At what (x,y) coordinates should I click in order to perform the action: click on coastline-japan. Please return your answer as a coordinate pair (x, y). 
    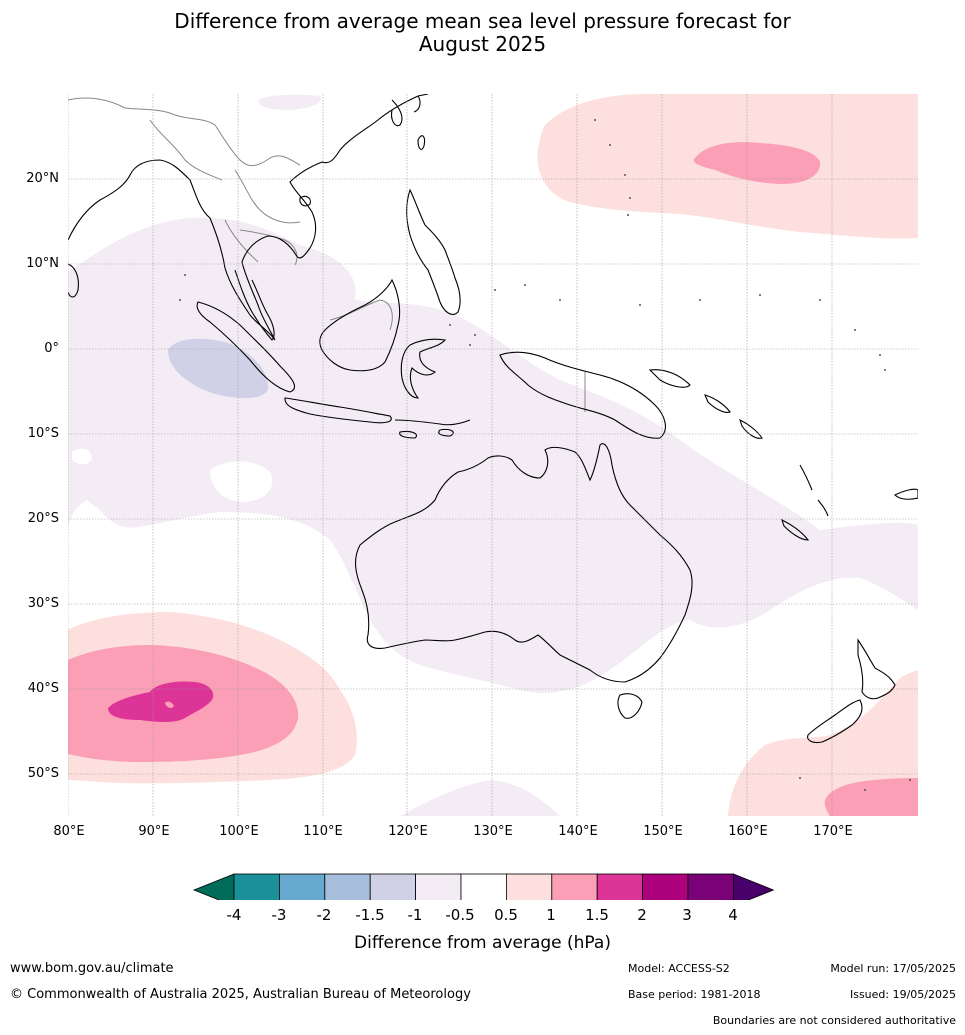
    Looking at the image, I should click on (417, 104).